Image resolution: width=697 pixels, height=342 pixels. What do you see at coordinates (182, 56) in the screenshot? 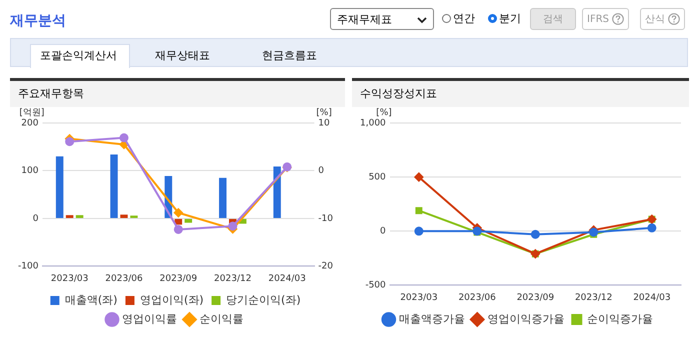
I see `text: 재무상태표` at bounding box center [182, 56].